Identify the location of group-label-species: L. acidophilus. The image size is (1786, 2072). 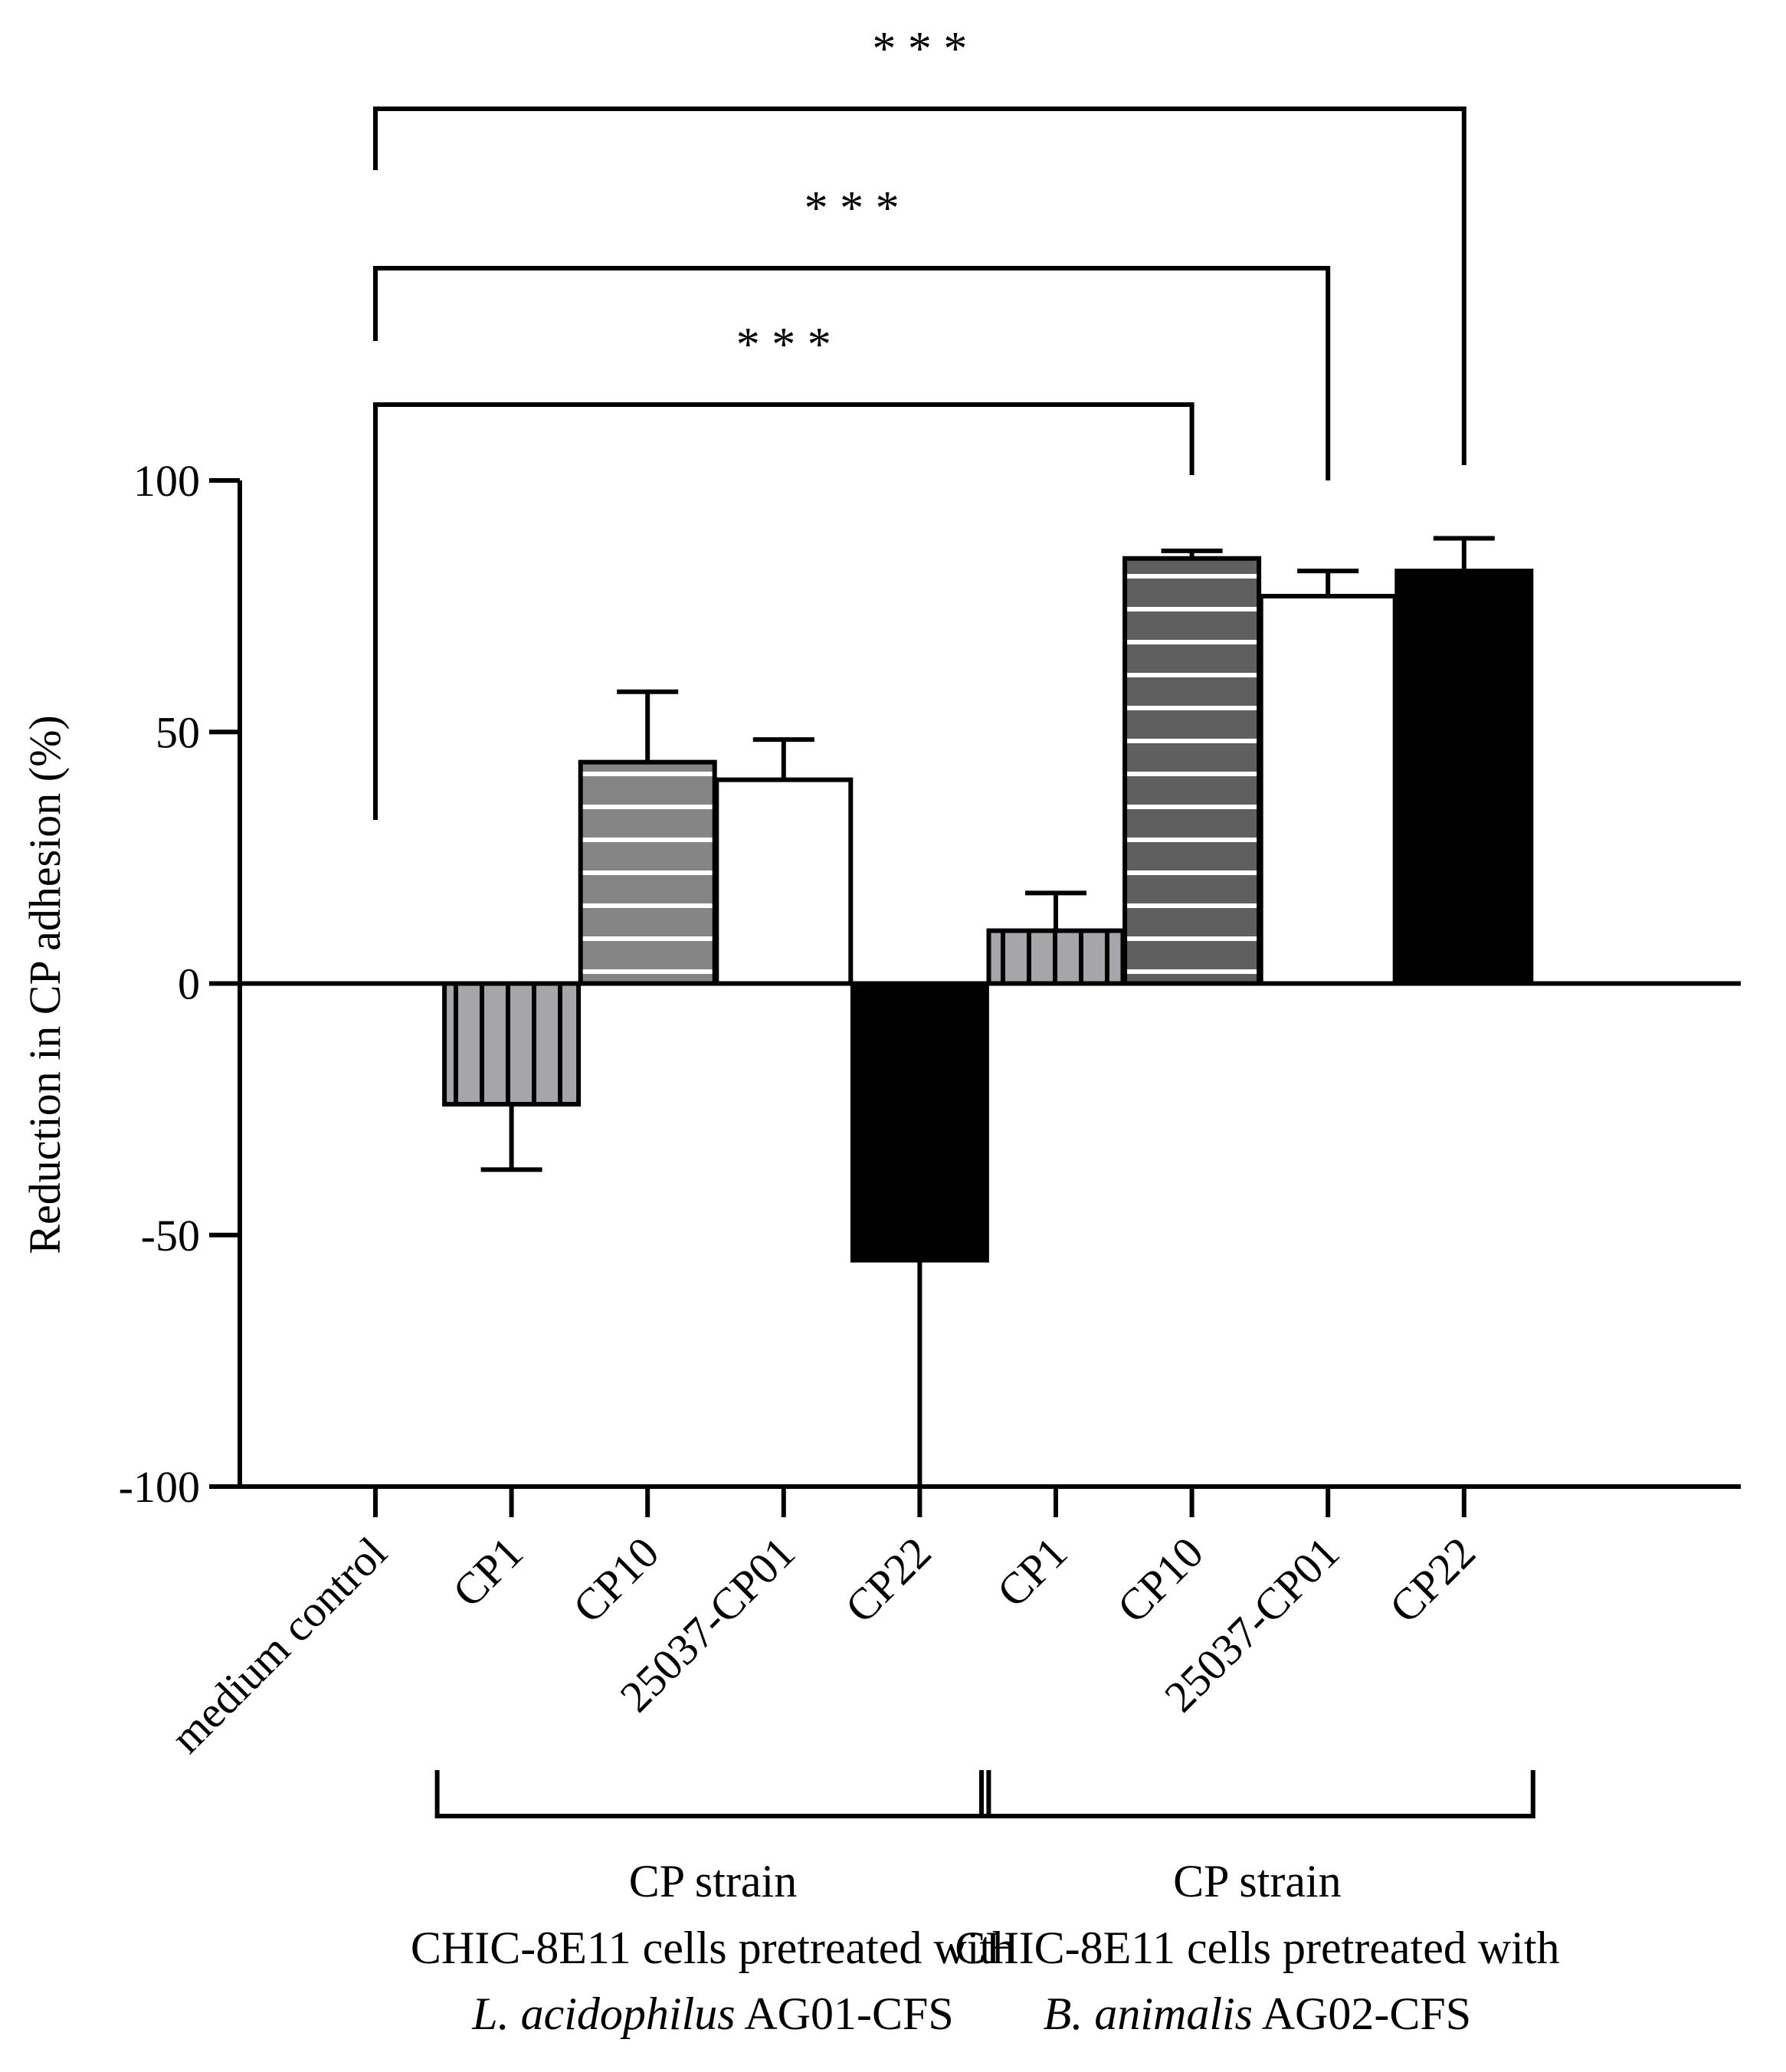
(603, 2013).